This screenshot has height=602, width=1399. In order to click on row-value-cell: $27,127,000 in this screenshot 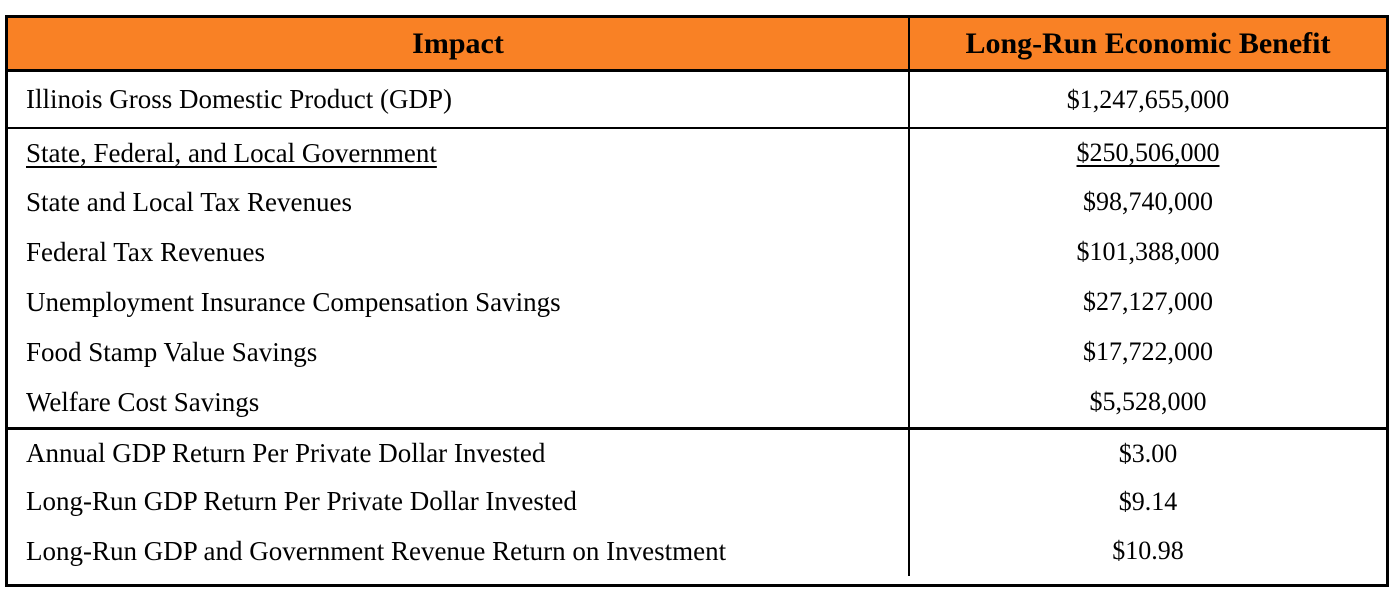, I will do `click(1148, 302)`.